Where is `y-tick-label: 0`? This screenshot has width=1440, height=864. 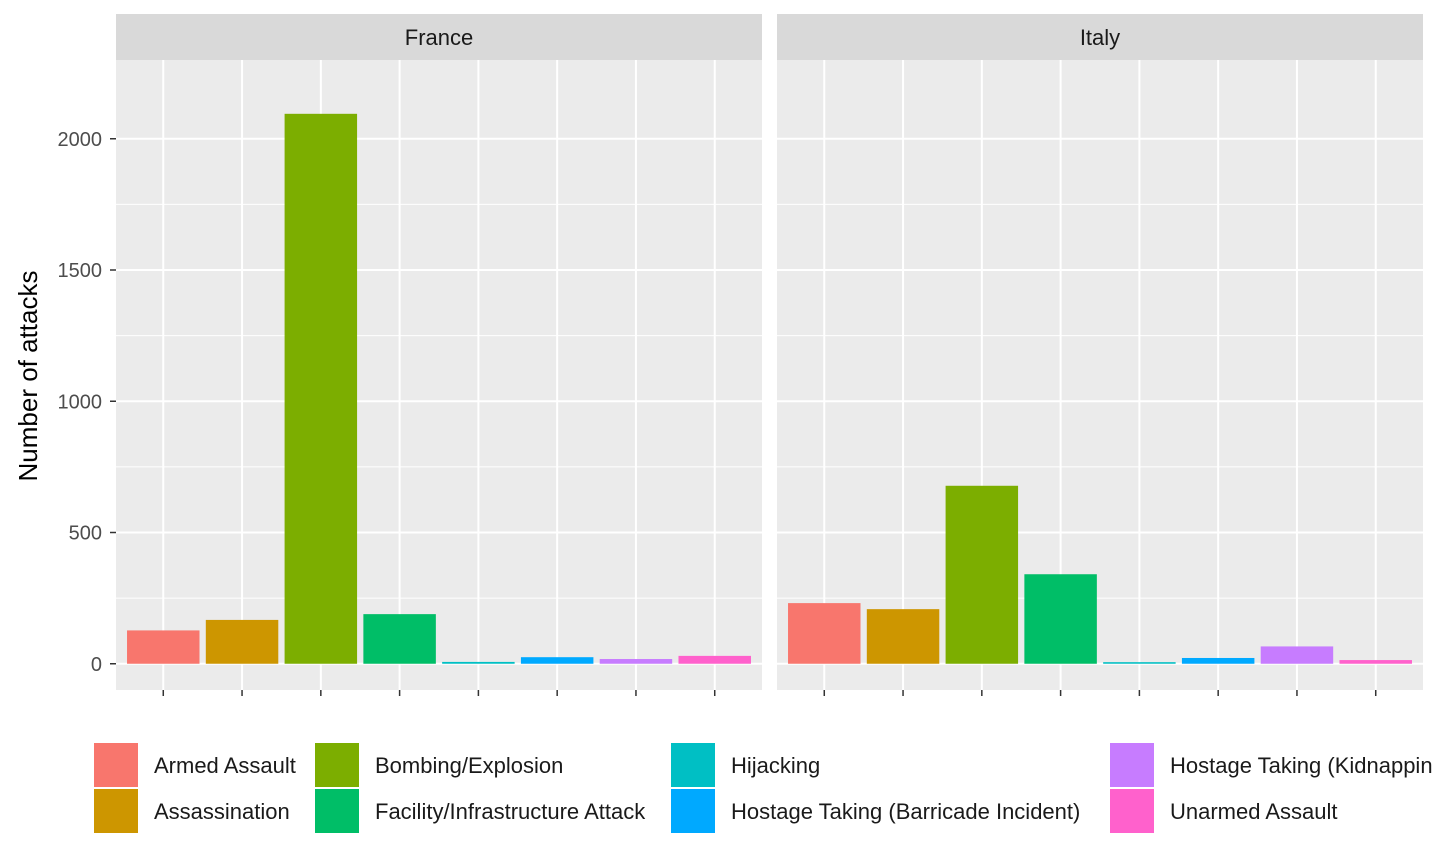
y-tick-label: 0 is located at coordinates (96, 665).